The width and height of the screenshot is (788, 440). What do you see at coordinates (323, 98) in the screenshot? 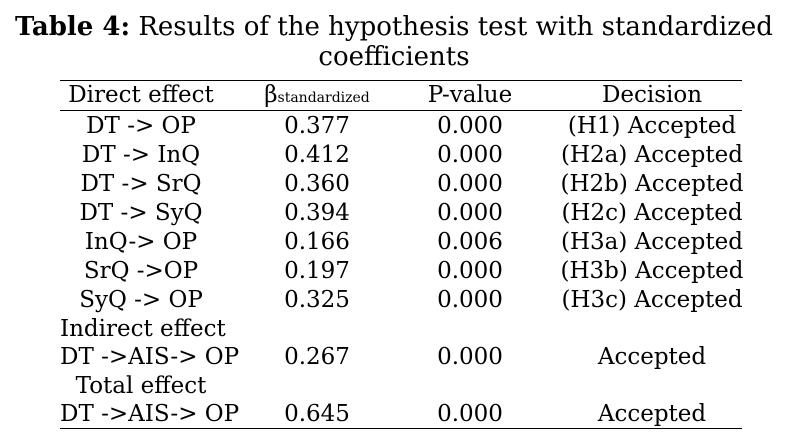
I see `beta-subscript: standardized` at bounding box center [323, 98].